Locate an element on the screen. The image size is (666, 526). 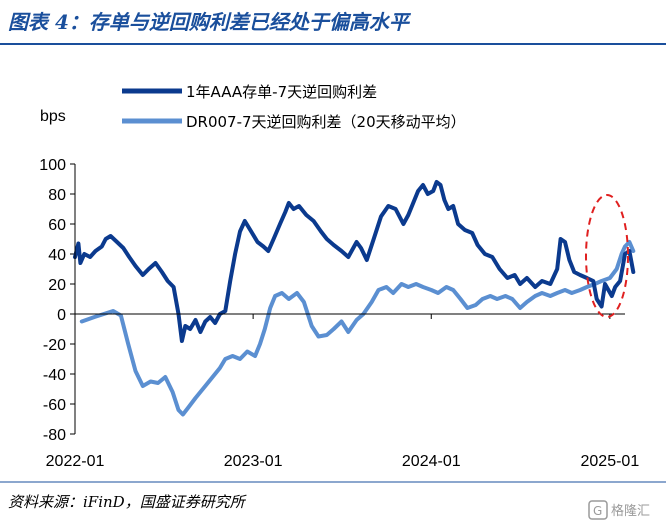
watermark-icon is located at coordinates (598, 510).